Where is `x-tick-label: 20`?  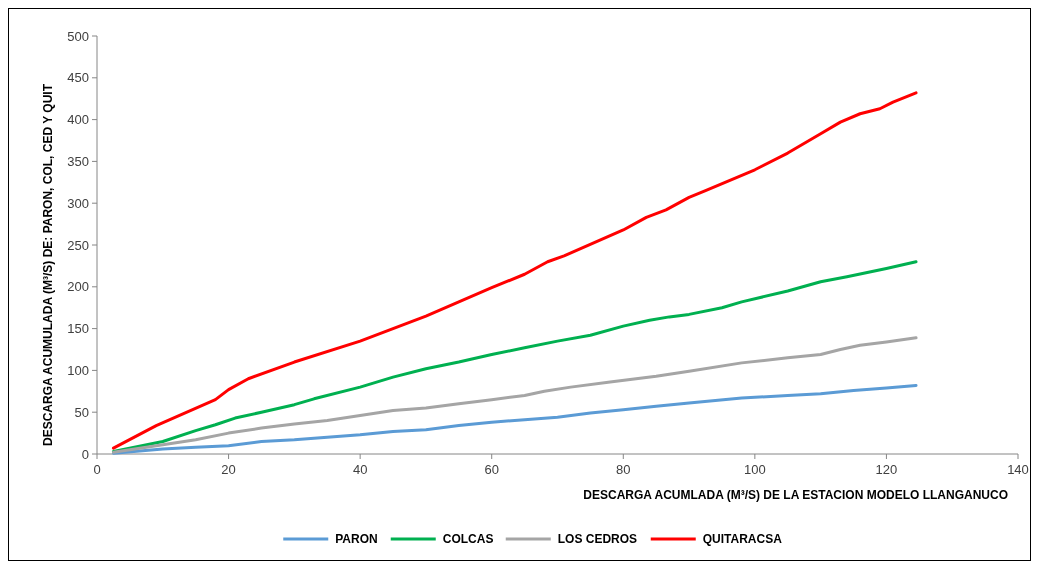 x-tick-label: 20 is located at coordinates (228, 469).